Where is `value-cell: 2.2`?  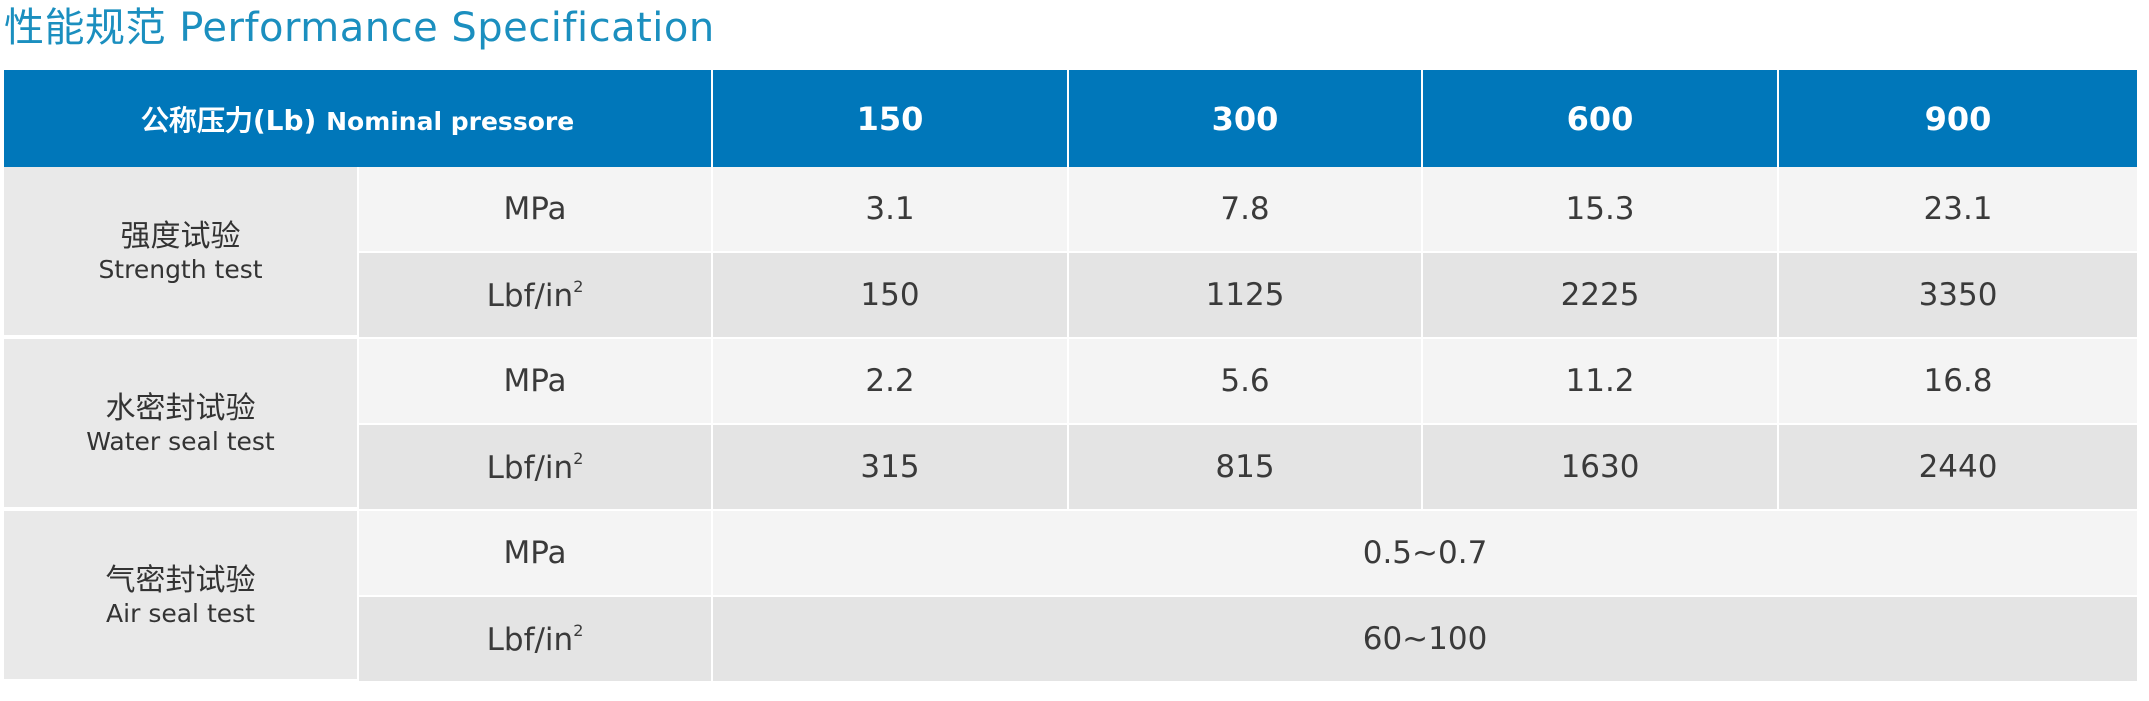 value-cell: 2.2 is located at coordinates (891, 382).